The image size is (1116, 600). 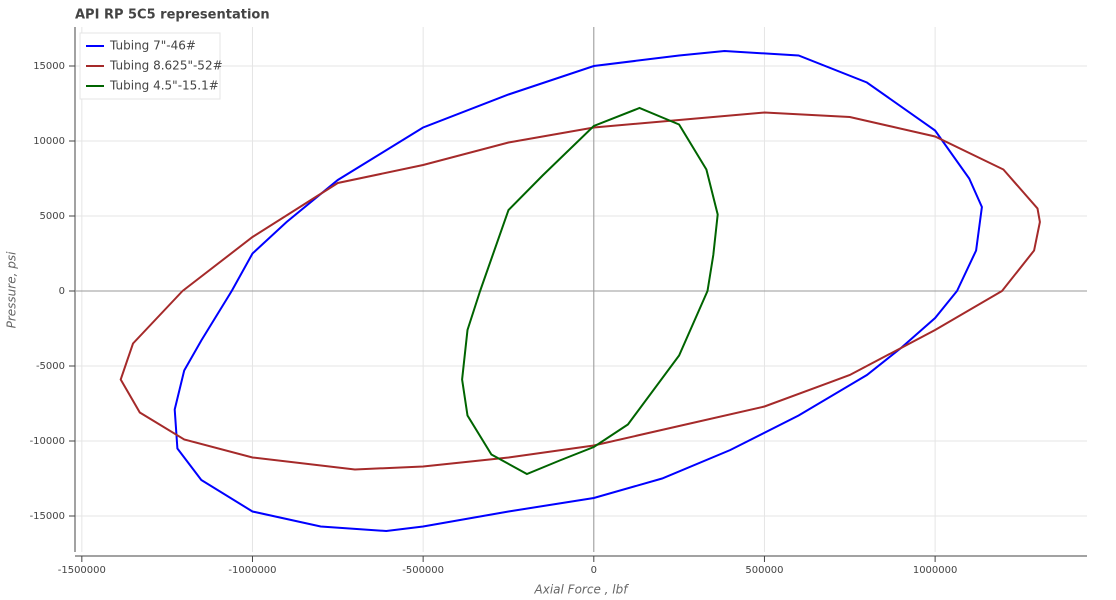 What do you see at coordinates (47, 516) in the screenshot?
I see `y-tick-label: -15000` at bounding box center [47, 516].